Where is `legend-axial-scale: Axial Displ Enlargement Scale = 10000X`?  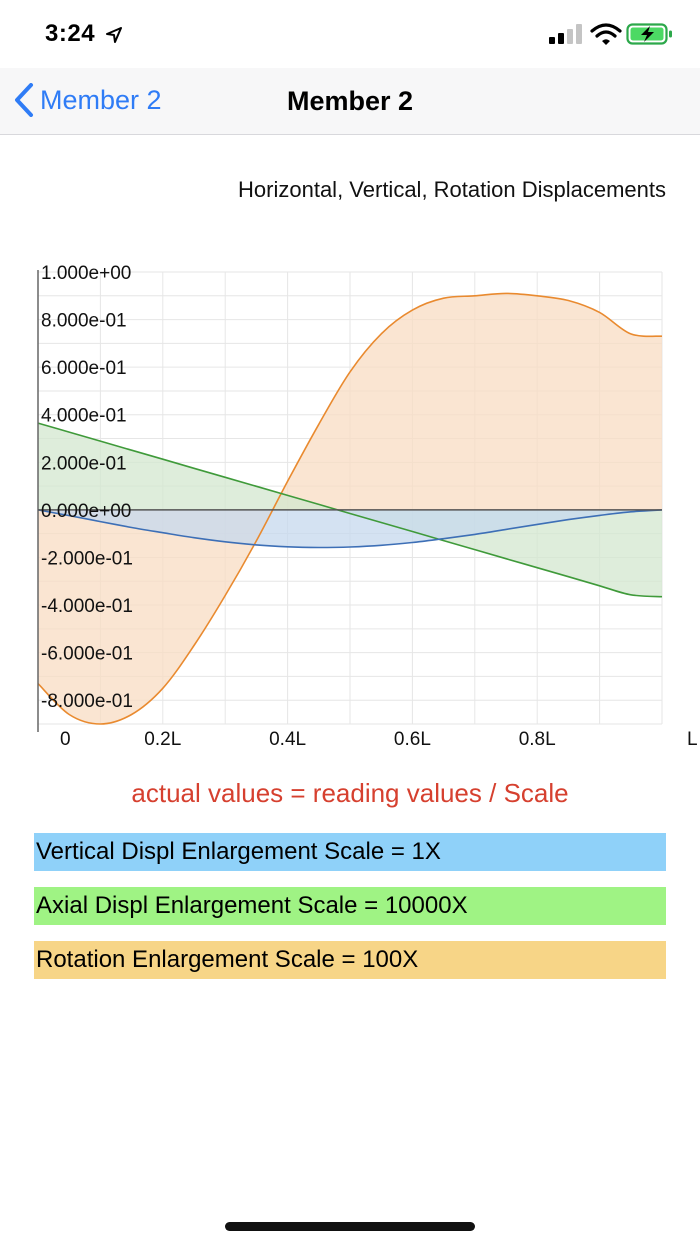
legend-axial-scale: Axial Displ Enlargement Scale = 10000X is located at coordinates (350, 906).